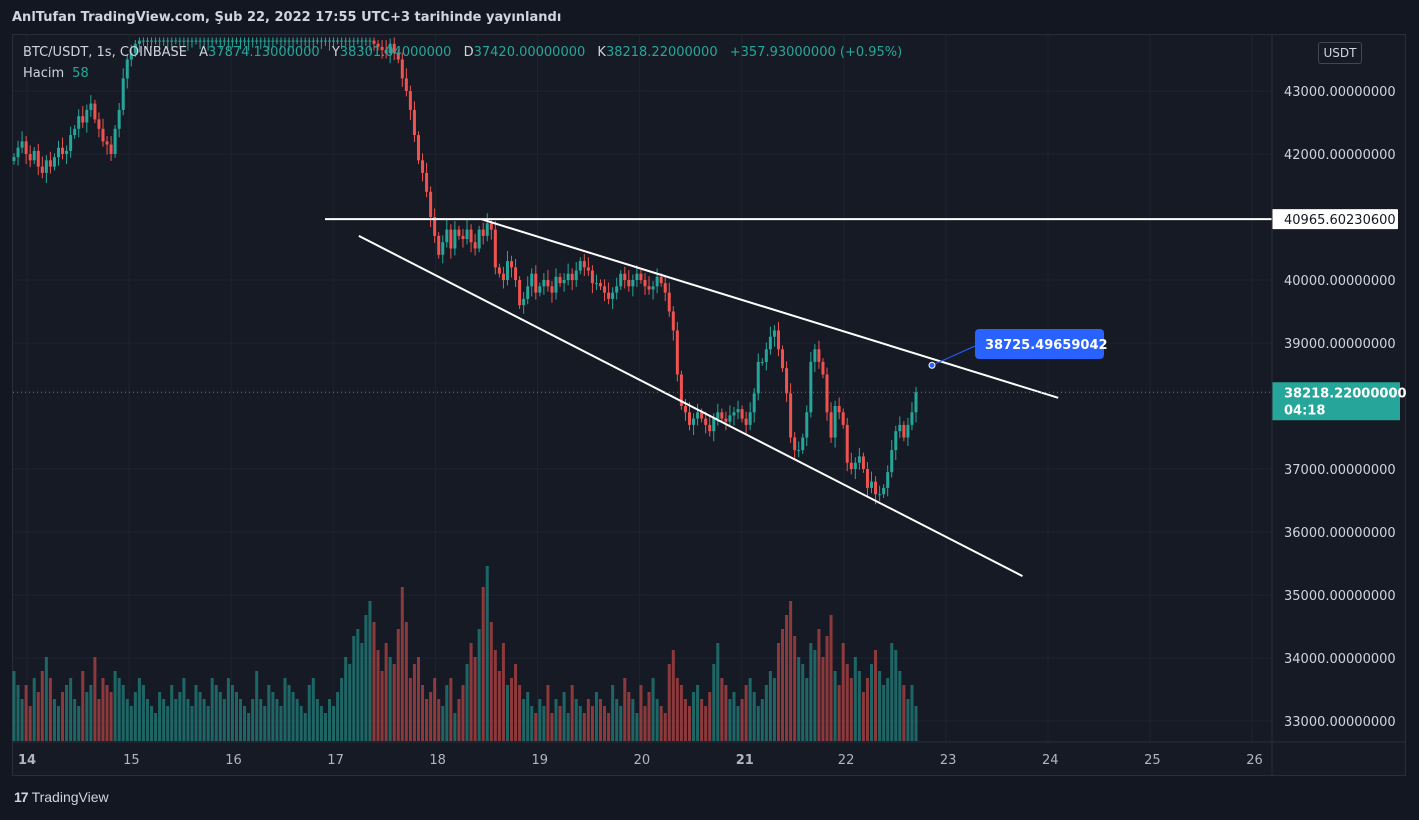  Describe the element at coordinates (1340, 596) in the screenshot. I see `price-tick-label: 35000.00000000` at that location.